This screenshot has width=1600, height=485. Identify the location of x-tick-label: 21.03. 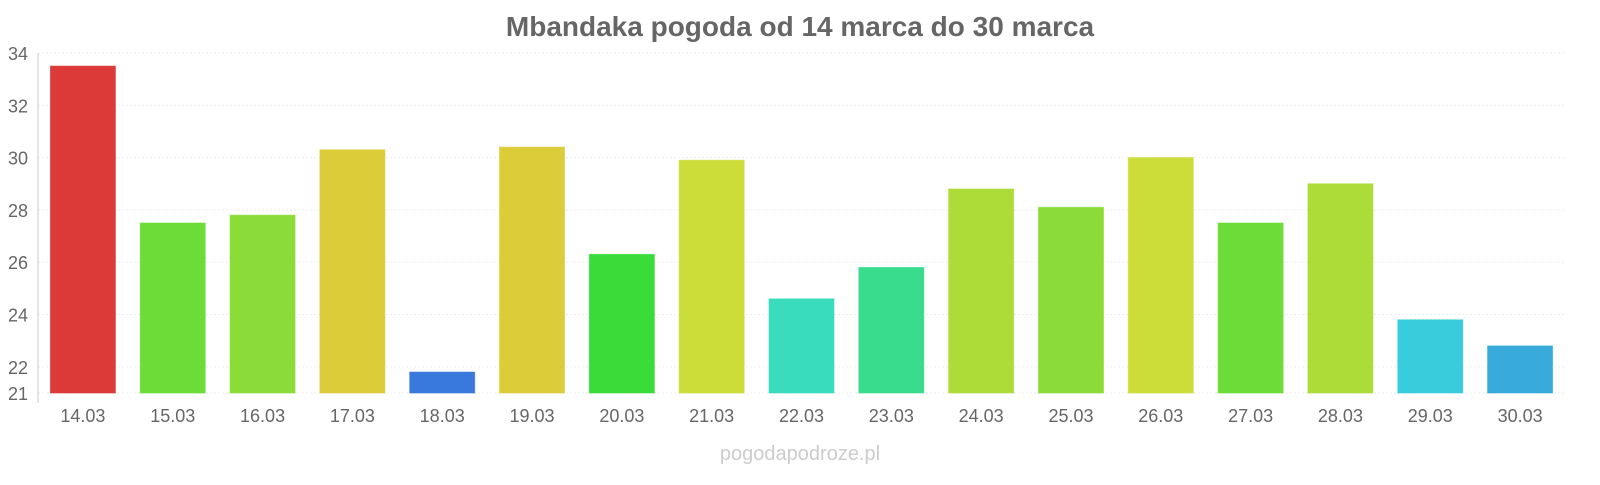
(711, 416).